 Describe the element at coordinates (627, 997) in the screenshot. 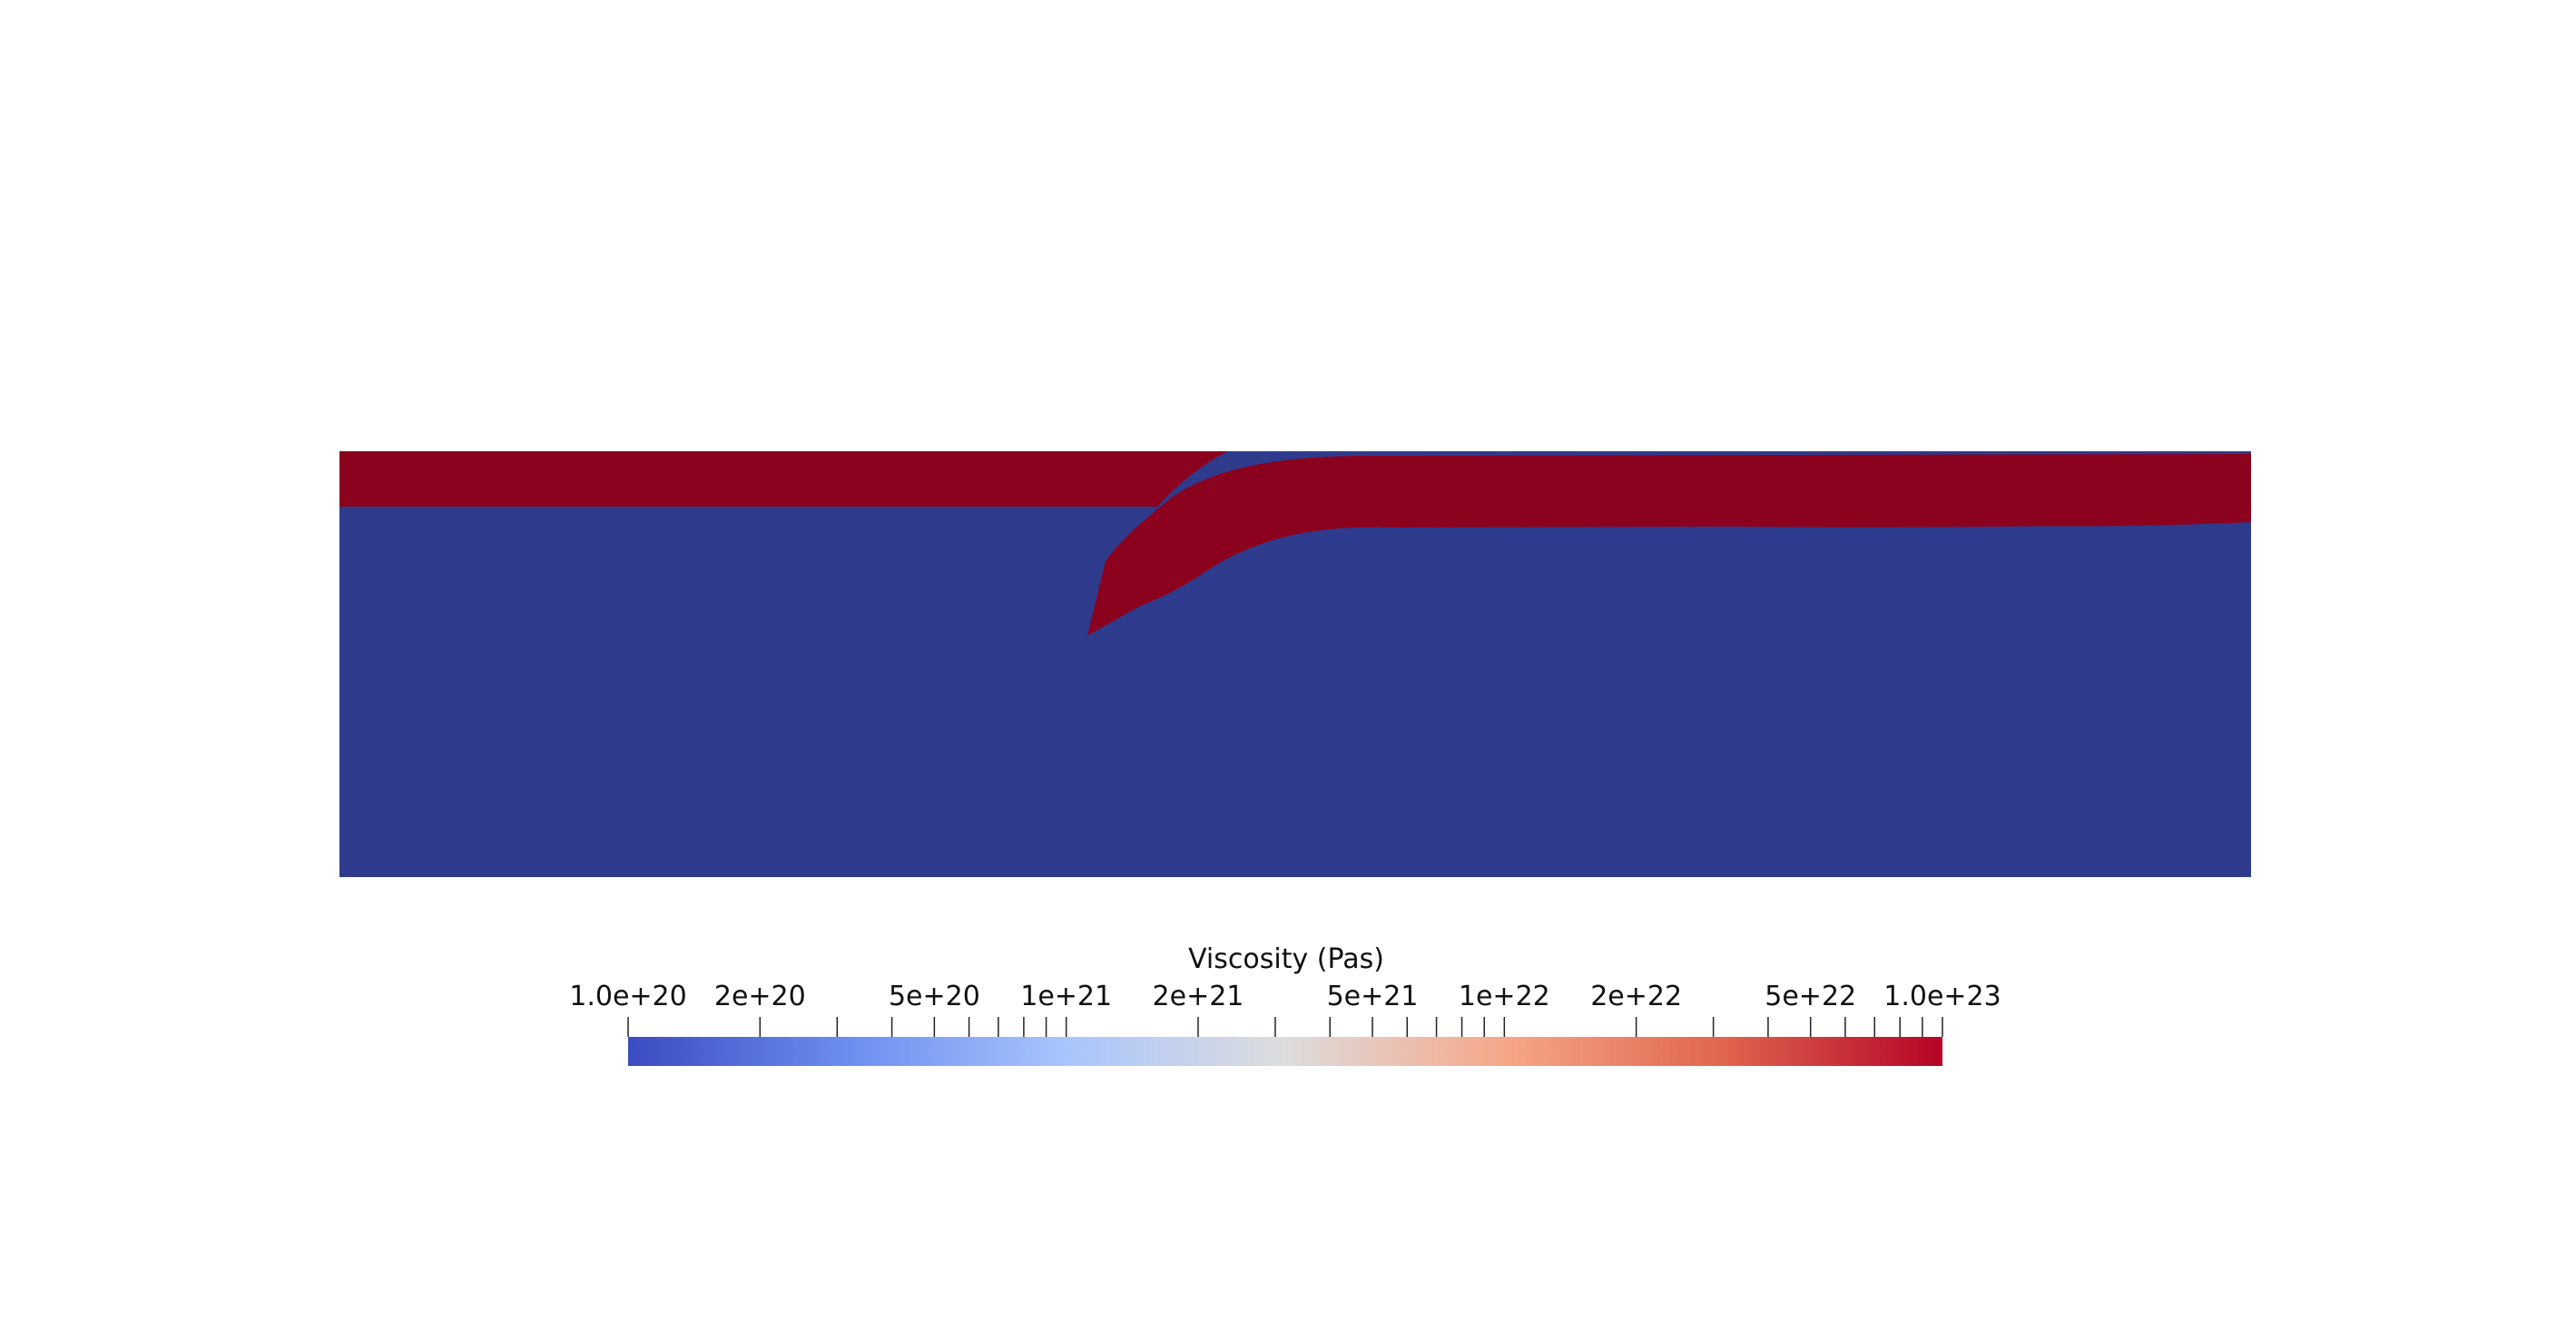

I see `colorbar-tick-label: 1.0e+20` at that location.